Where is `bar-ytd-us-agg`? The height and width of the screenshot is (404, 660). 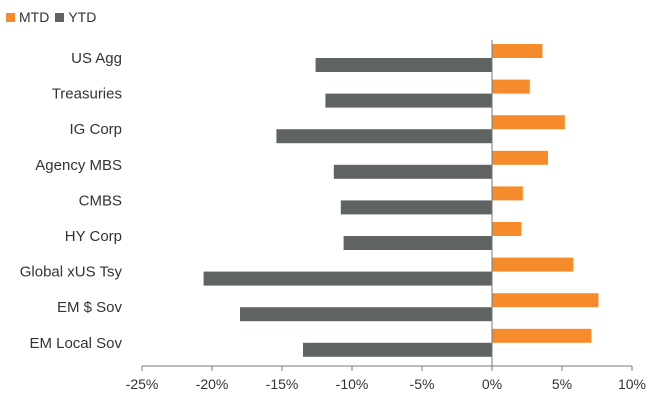
bar-ytd-us-agg is located at coordinates (403, 65).